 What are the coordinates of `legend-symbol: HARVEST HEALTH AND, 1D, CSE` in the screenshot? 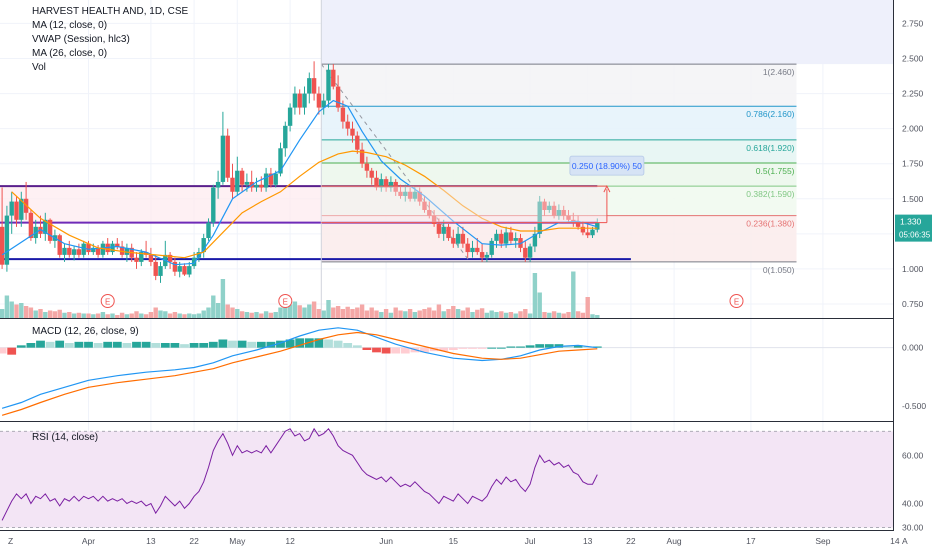 It's located at (110, 11).